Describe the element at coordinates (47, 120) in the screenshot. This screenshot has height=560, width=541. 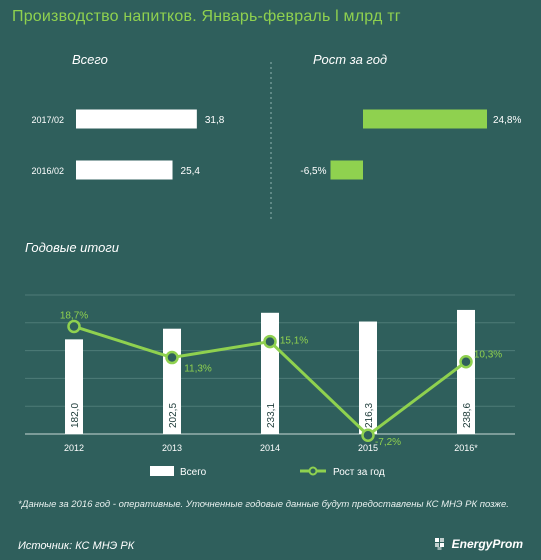
I see `total-category-label: 2017/02` at that location.